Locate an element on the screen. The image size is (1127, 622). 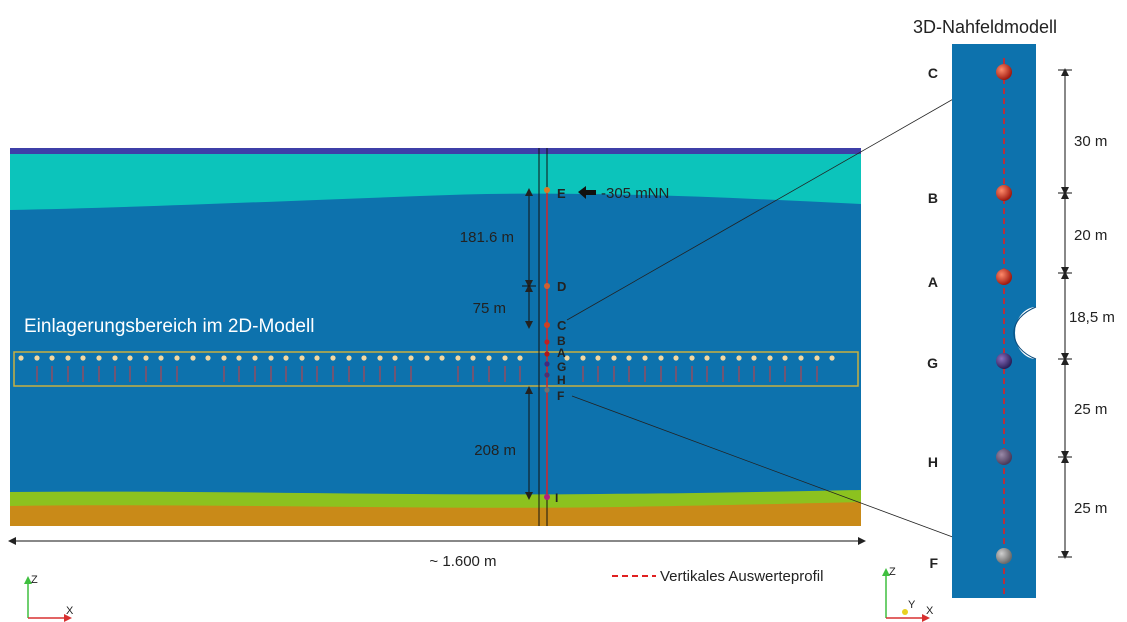
axis-x-right: X is located at coordinates (930, 611).